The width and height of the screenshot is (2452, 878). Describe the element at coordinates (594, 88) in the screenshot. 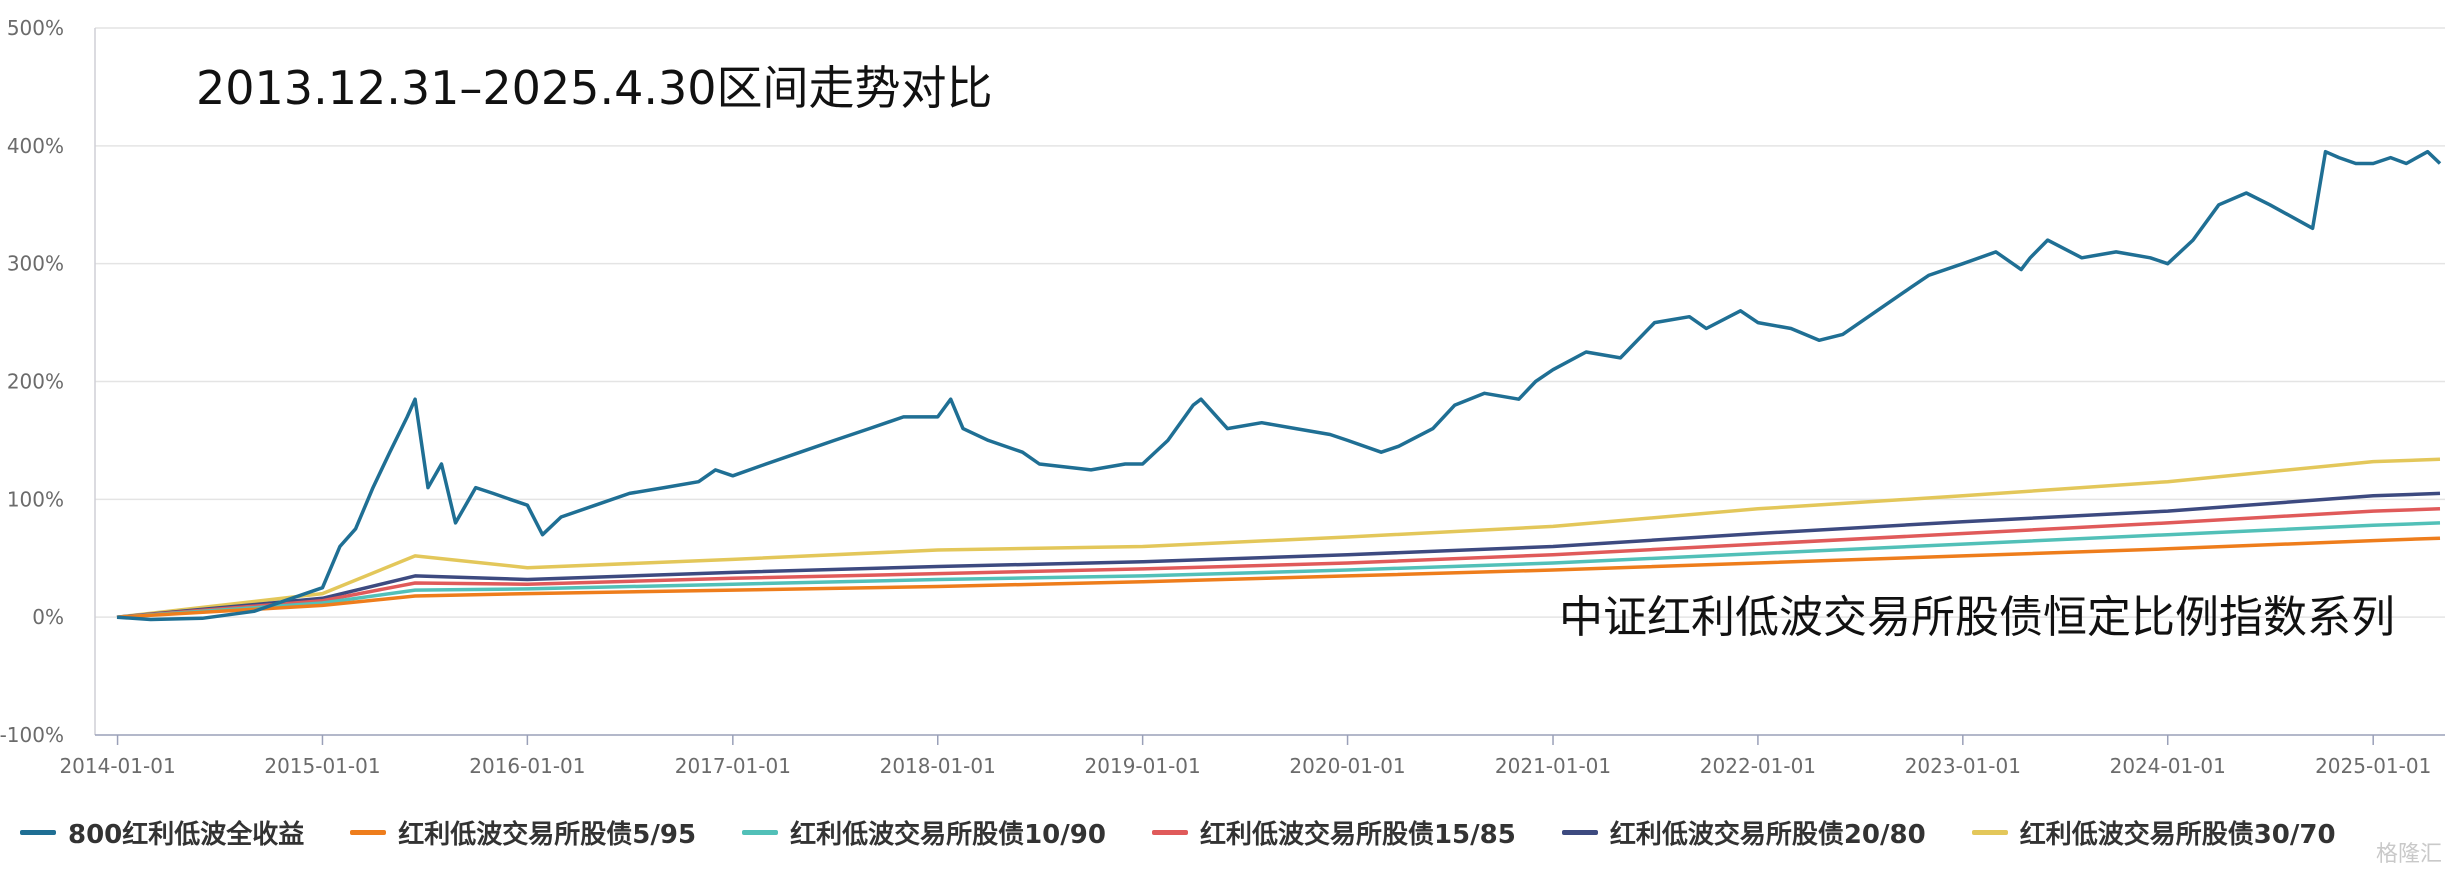

I see `chart-title: 2013.12.31–2025.4.30区间走势对比` at that location.